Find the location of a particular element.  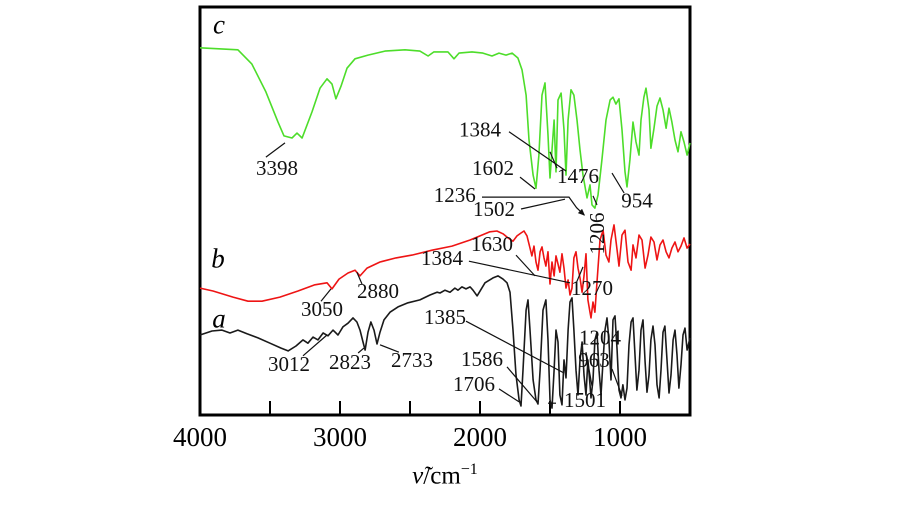

spectrum-curve-a is located at coordinates (445, 342).